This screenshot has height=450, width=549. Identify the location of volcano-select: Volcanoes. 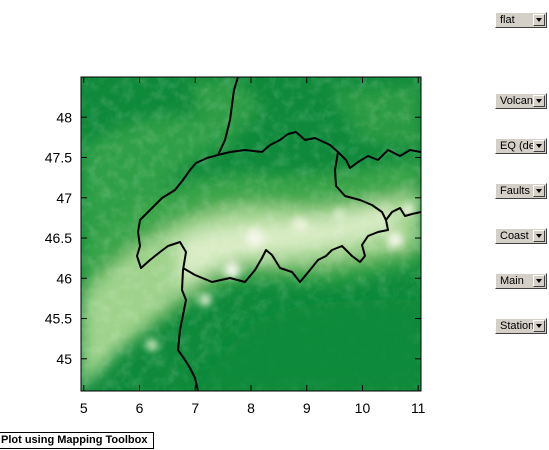
(521, 101).